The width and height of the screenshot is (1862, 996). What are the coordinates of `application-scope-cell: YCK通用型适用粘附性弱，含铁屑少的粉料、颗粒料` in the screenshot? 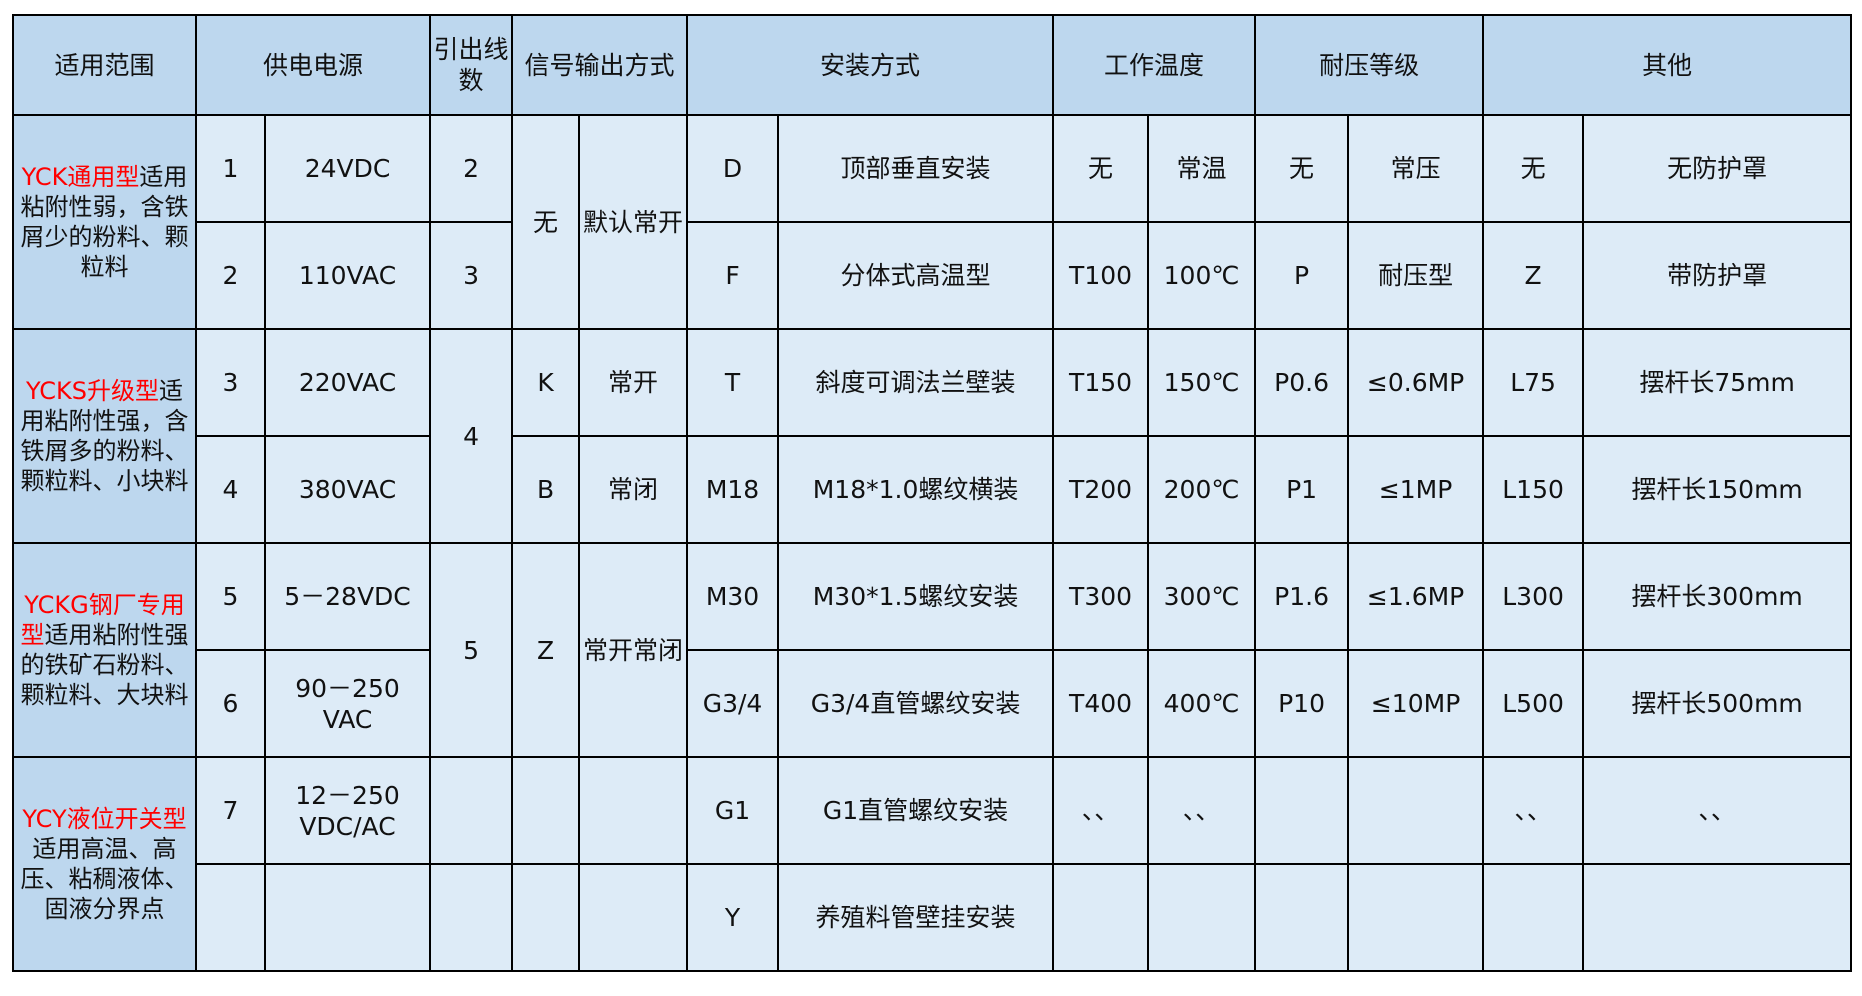 It's located at (104, 222).